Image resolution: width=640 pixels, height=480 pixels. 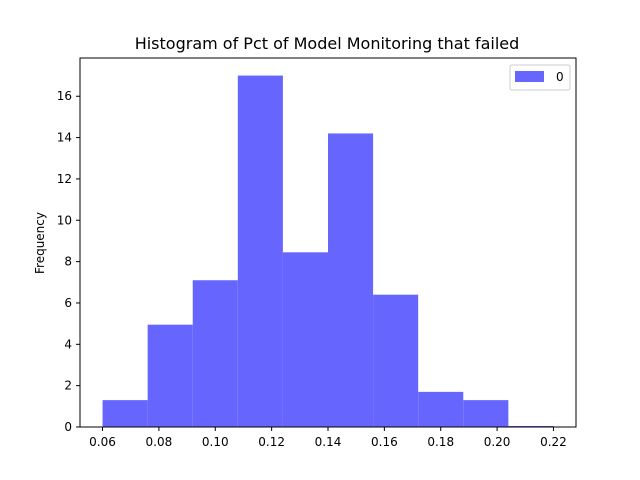 I want to click on y-tick-label: 8, so click(x=68, y=262).